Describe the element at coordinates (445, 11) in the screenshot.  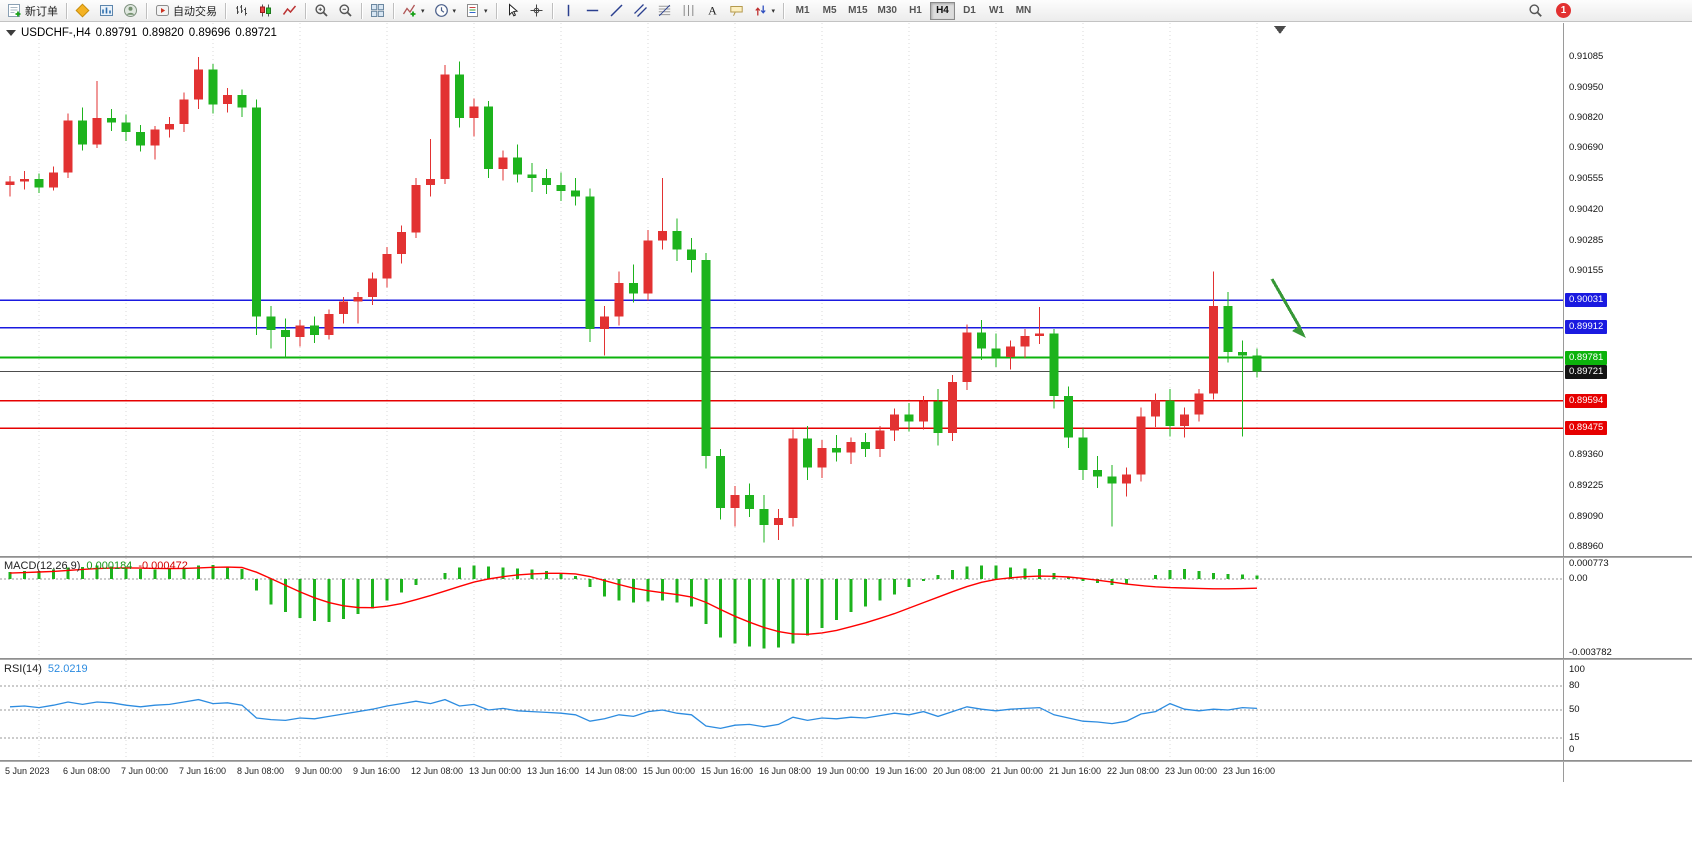
I see `periods-button: ▾` at that location.